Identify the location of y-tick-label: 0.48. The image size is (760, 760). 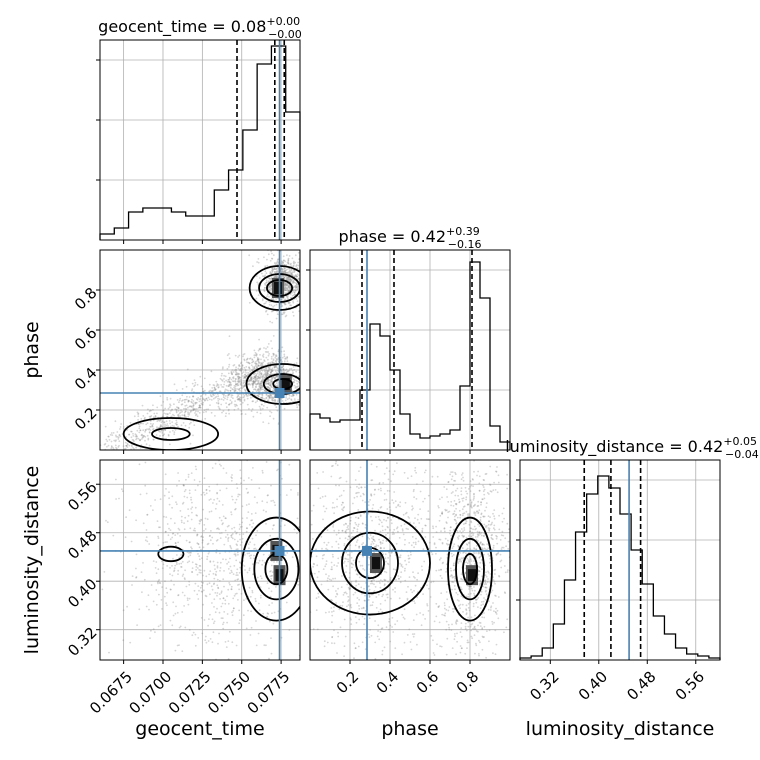
(82, 545).